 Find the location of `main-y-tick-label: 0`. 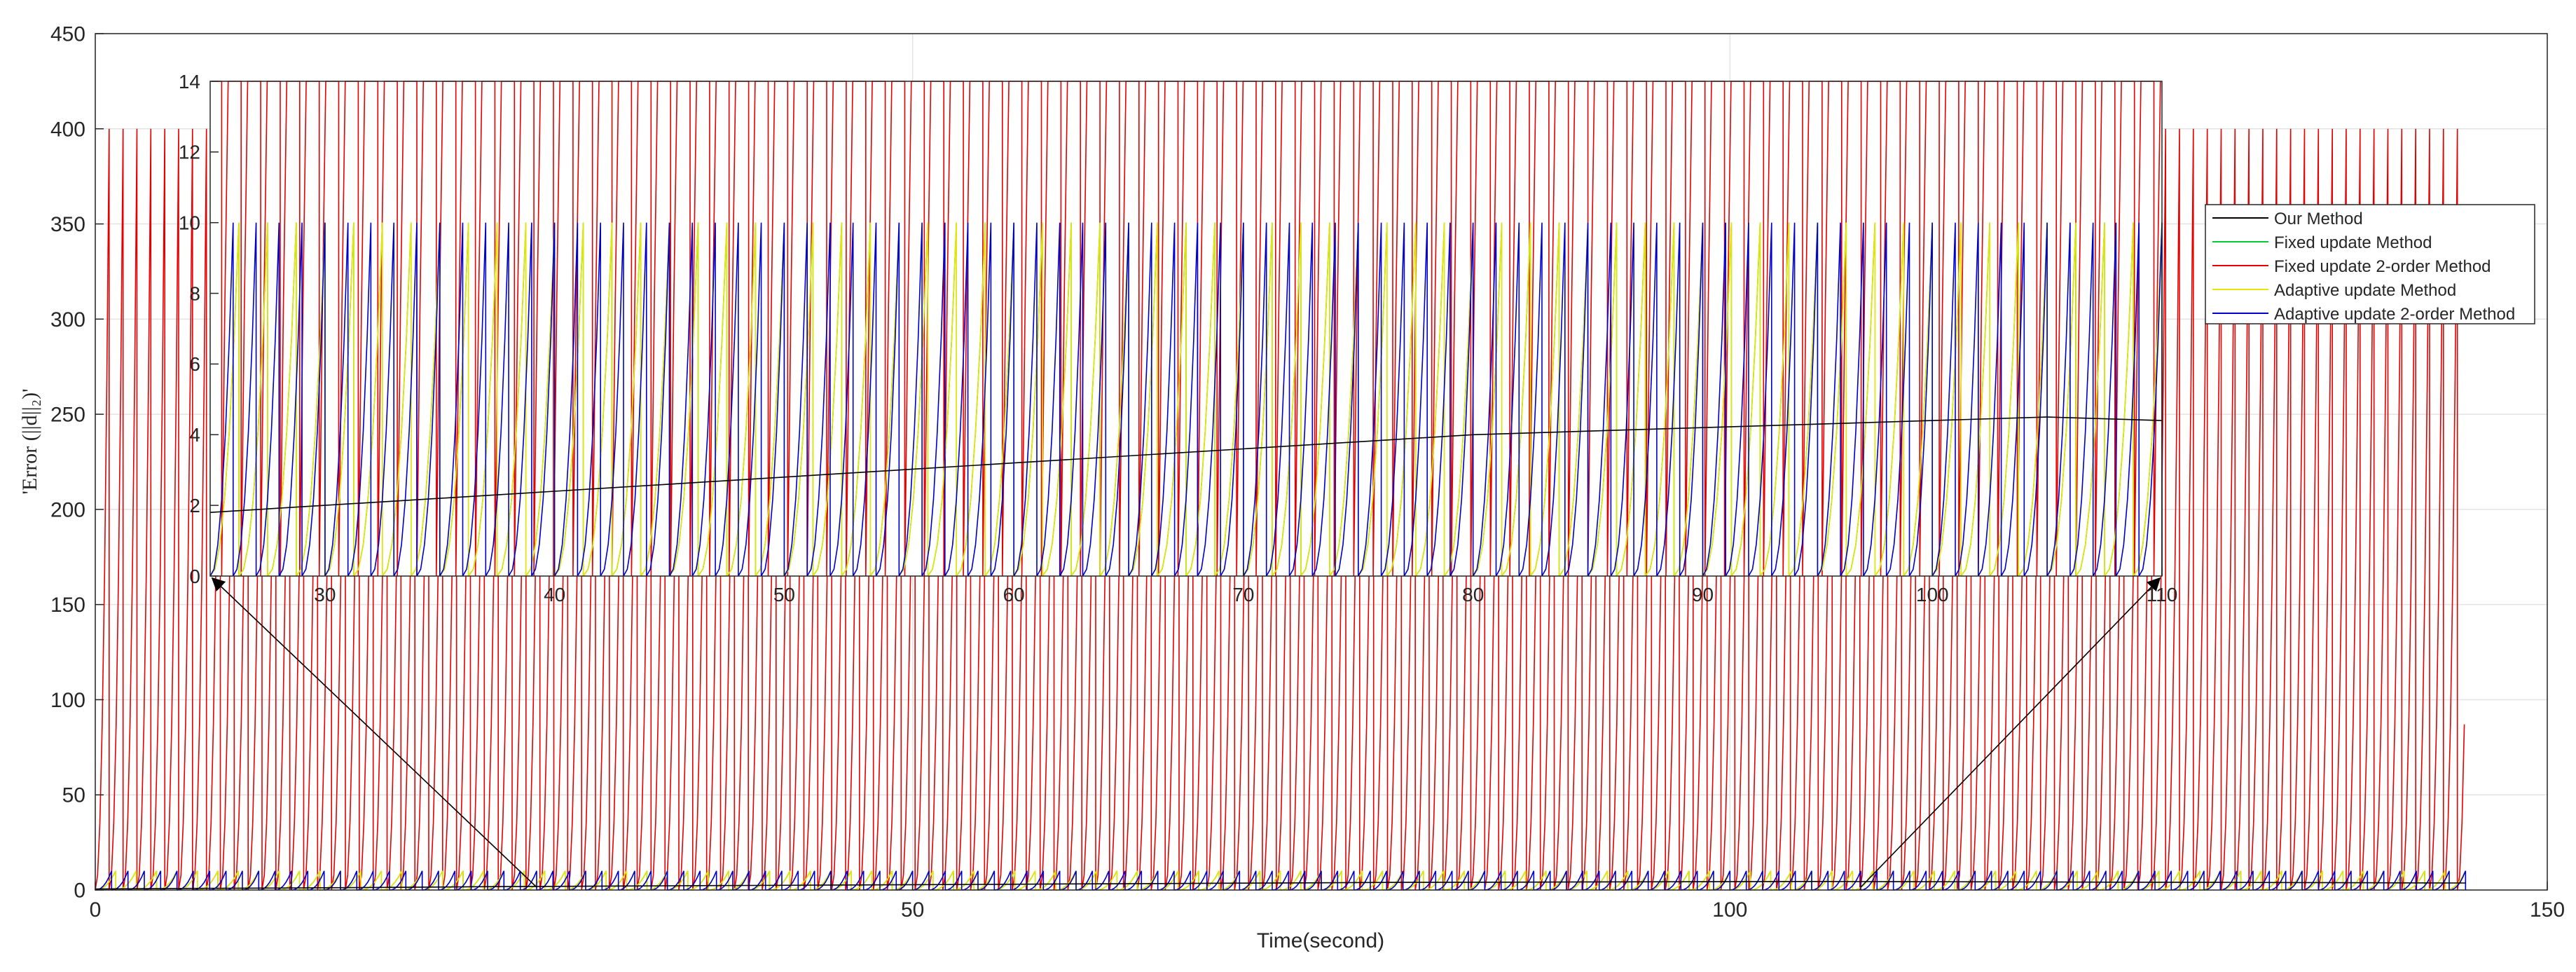

main-y-tick-label: 0 is located at coordinates (79, 891).